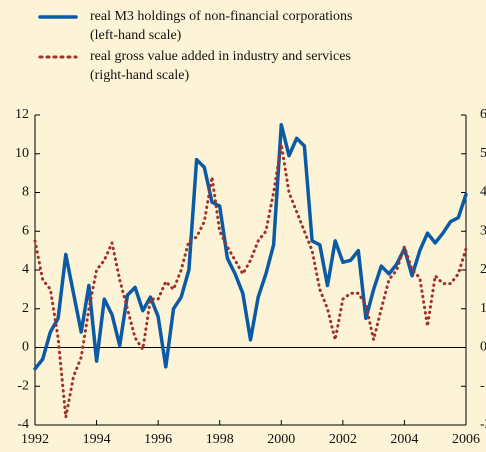  Describe the element at coordinates (483, 385) in the screenshot. I see `y2-tick-label: -1` at that location.